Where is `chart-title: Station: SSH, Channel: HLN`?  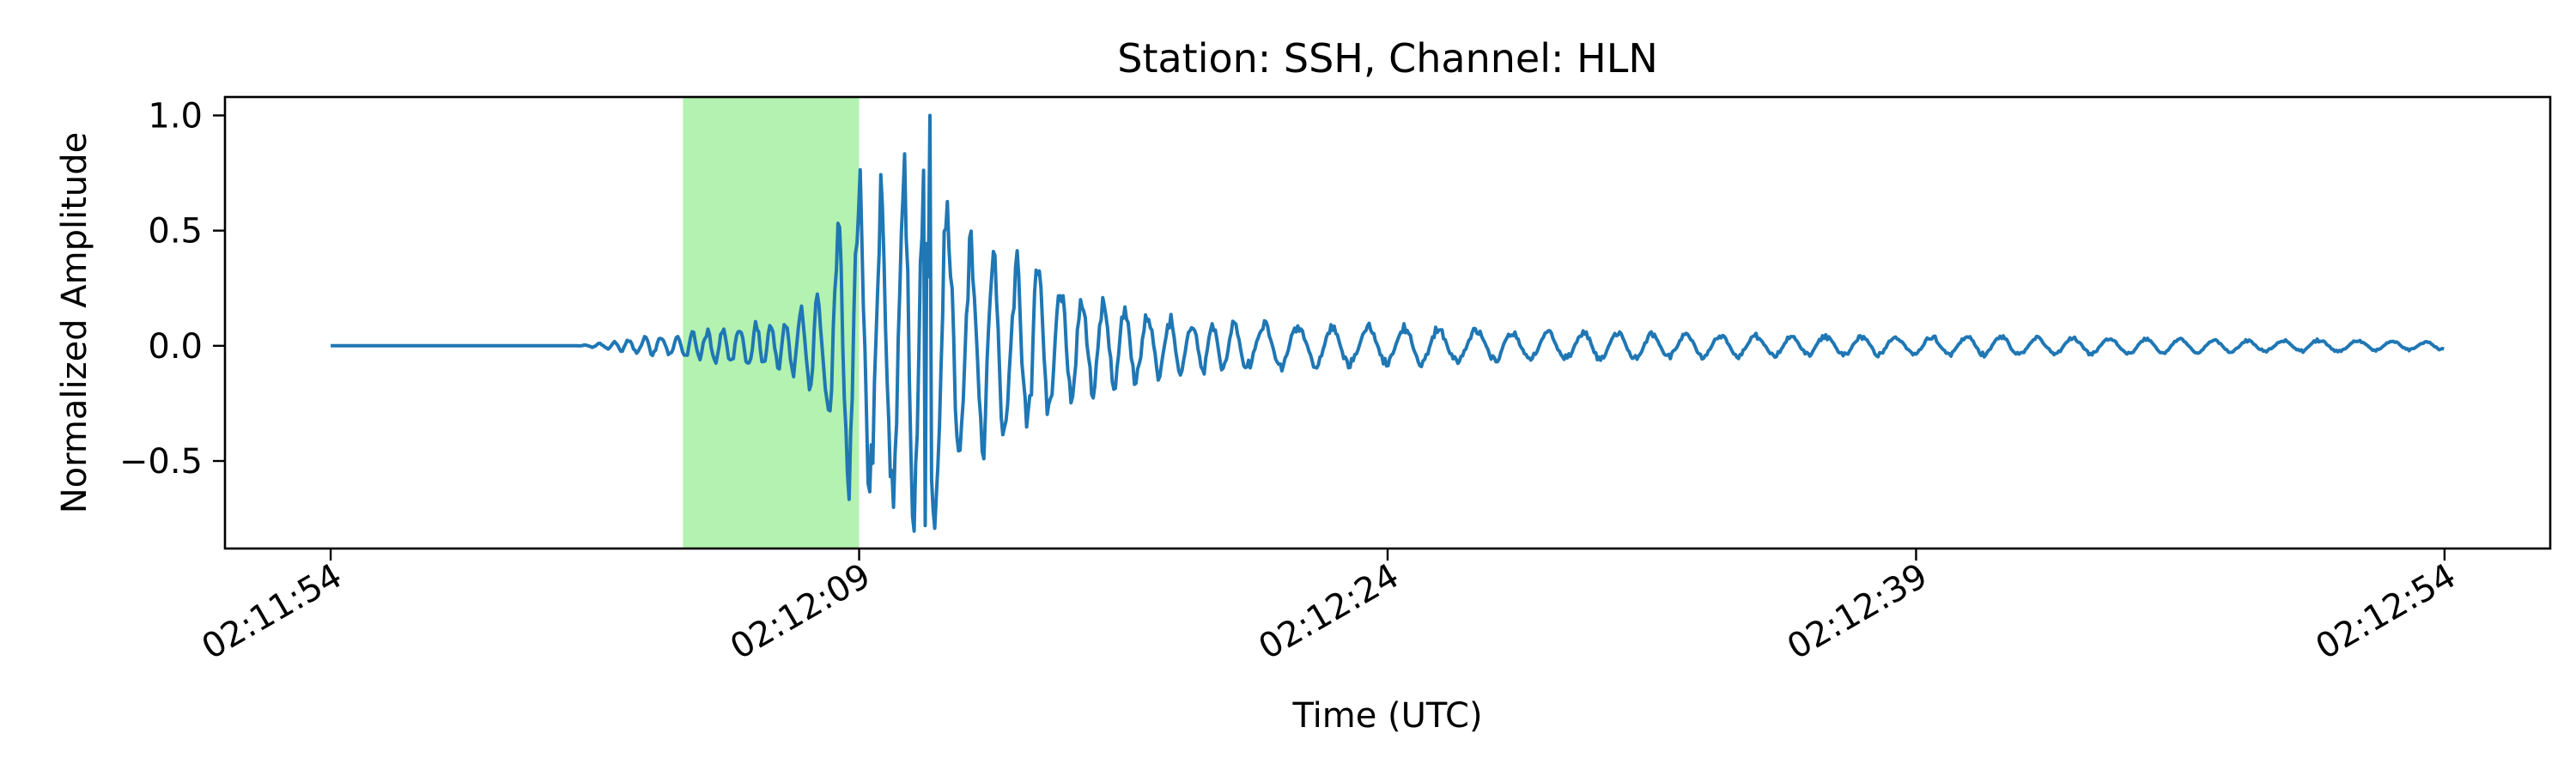
chart-title: Station: SSH, Channel: HLN is located at coordinates (1387, 59).